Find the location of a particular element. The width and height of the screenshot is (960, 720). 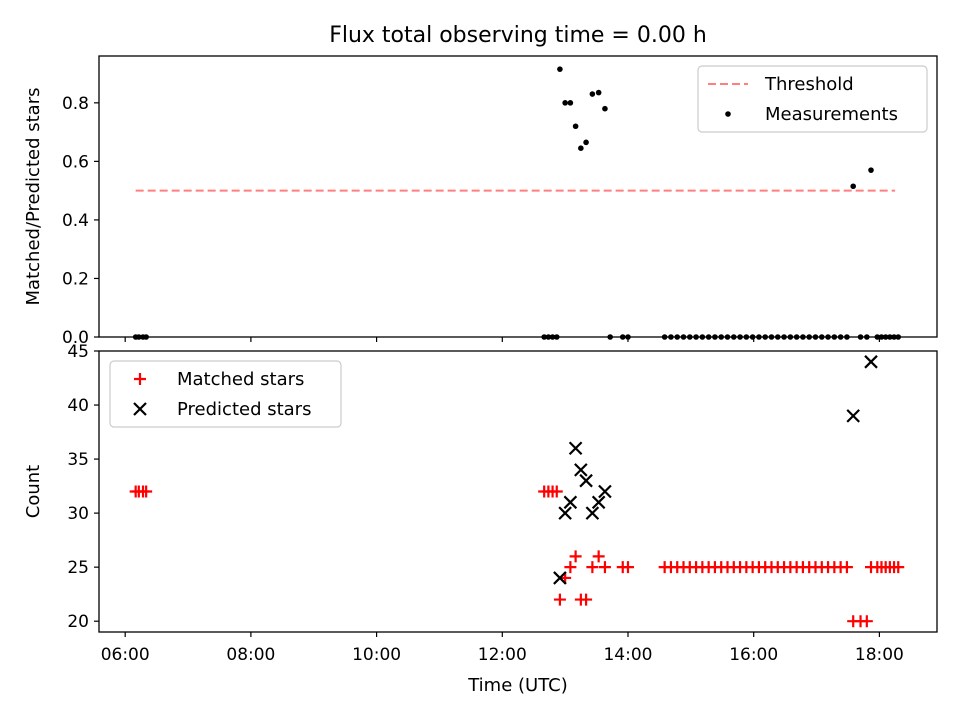

xtick-label: 16:00 is located at coordinates (753, 655).